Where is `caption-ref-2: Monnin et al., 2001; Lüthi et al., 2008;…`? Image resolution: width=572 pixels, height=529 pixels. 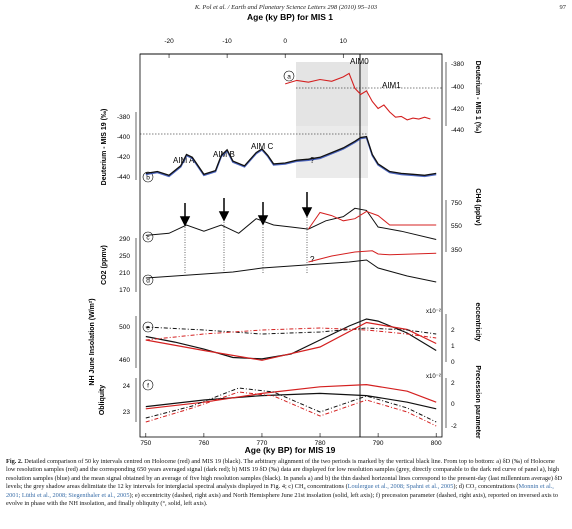 caption-ref-2: Monnin et al., 2001; Lüthi et al., 2008;… is located at coordinates (280, 491).